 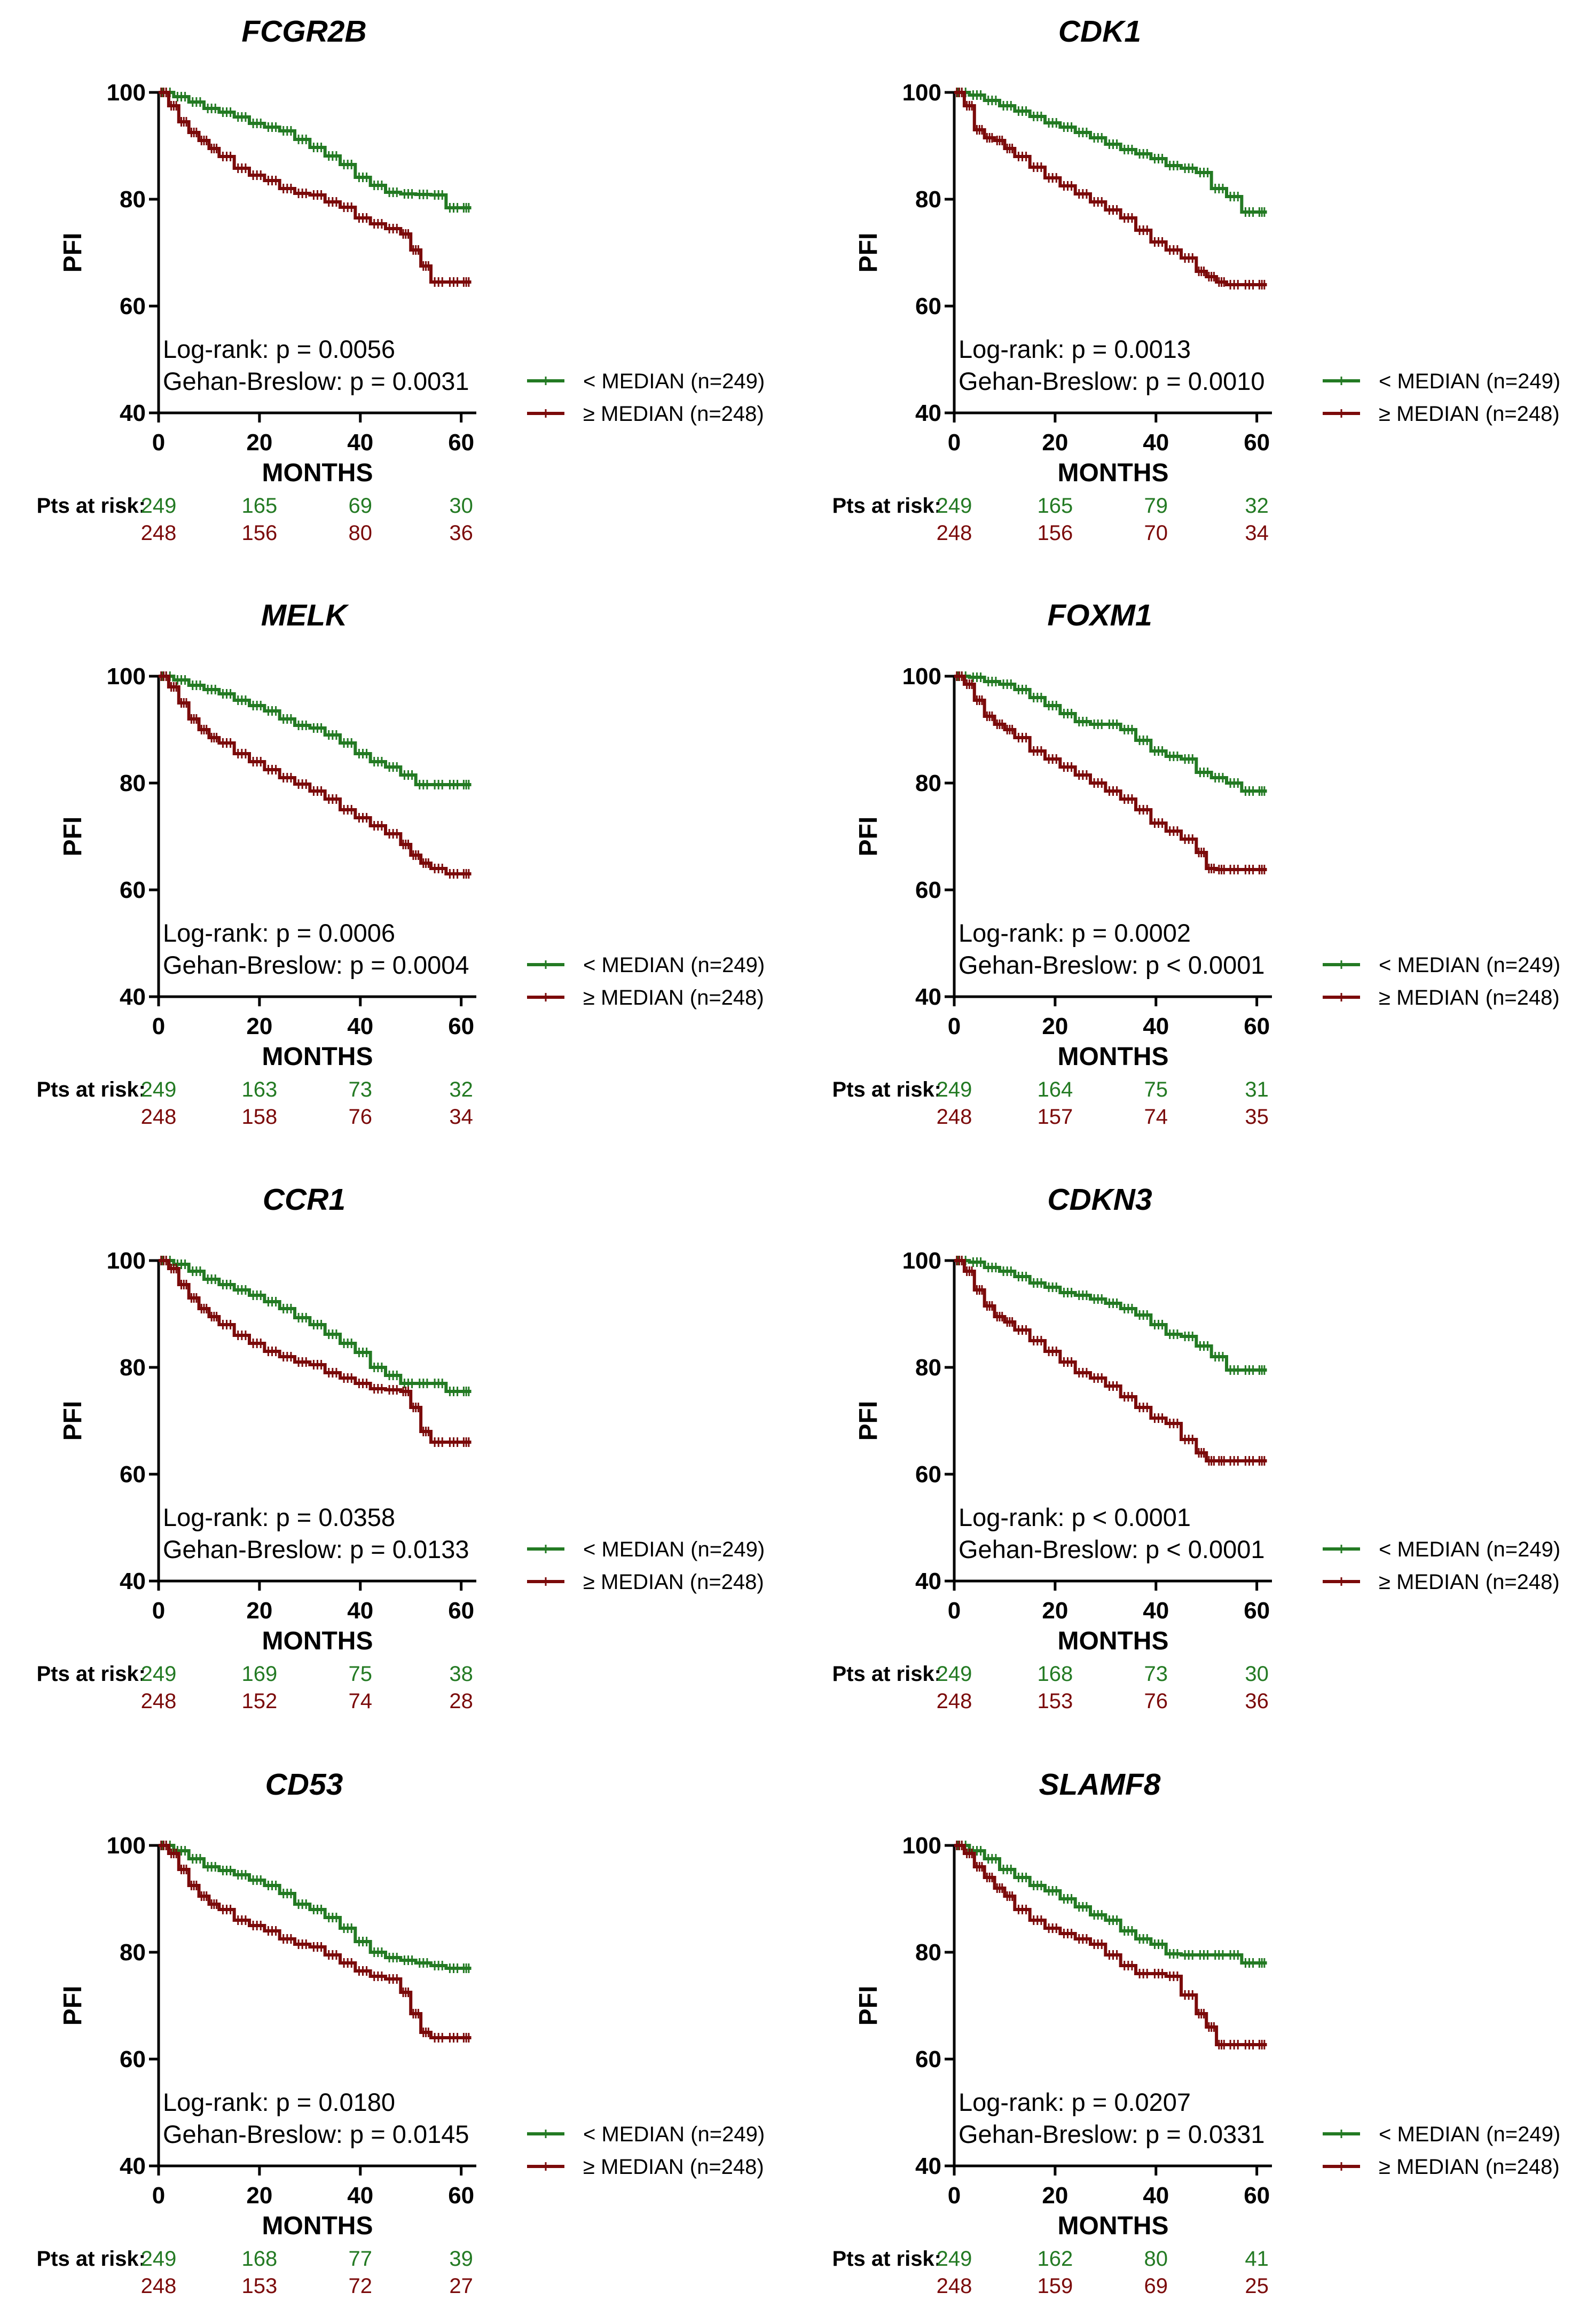 What do you see at coordinates (279, 2102) in the screenshot?
I see `log-rank-stat: Log-rank: p = 0.0180` at bounding box center [279, 2102].